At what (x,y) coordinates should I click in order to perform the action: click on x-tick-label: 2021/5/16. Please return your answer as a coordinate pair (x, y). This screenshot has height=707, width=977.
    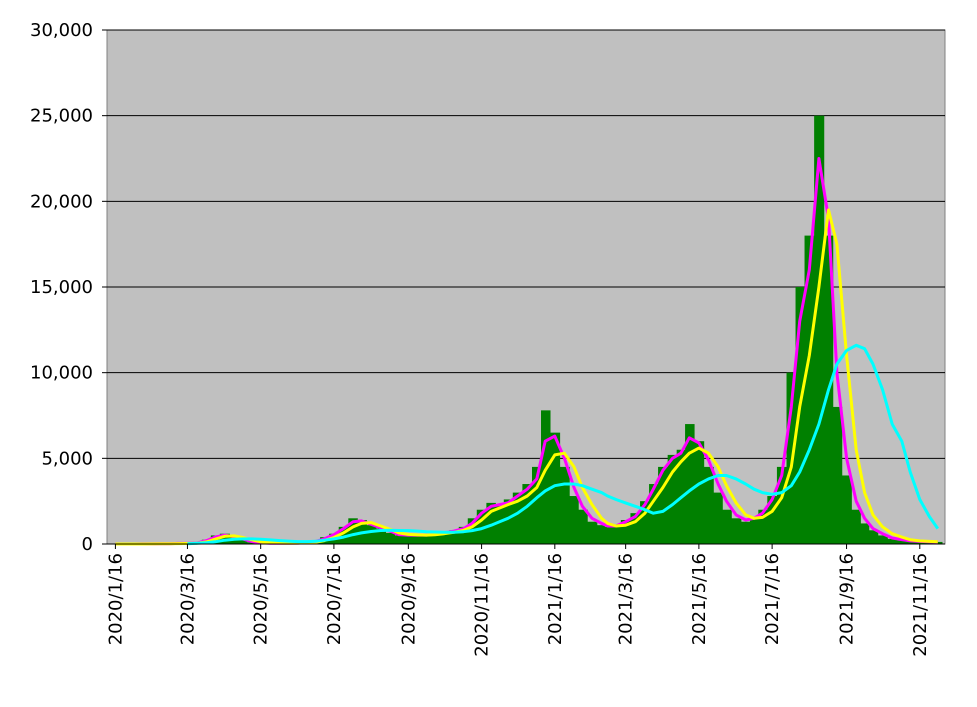
    Looking at the image, I should click on (699, 599).